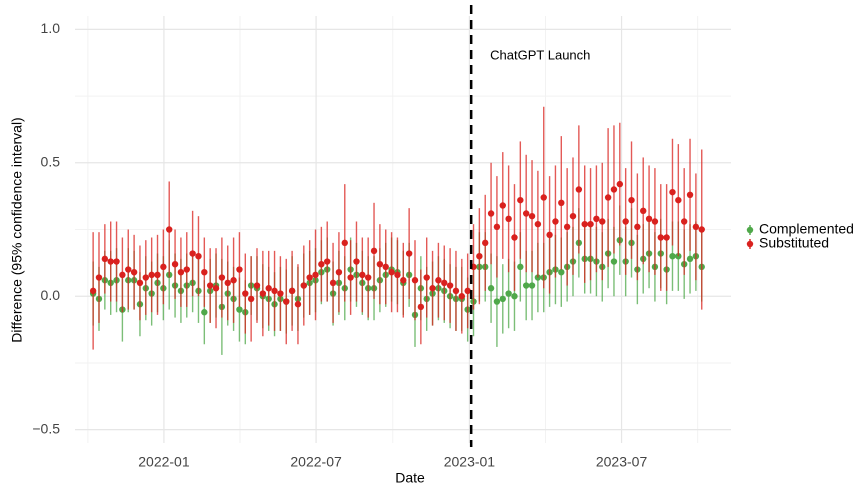 The height and width of the screenshot is (491, 865). What do you see at coordinates (51, 295) in the screenshot?
I see `y-tick-label: 0.0` at bounding box center [51, 295].